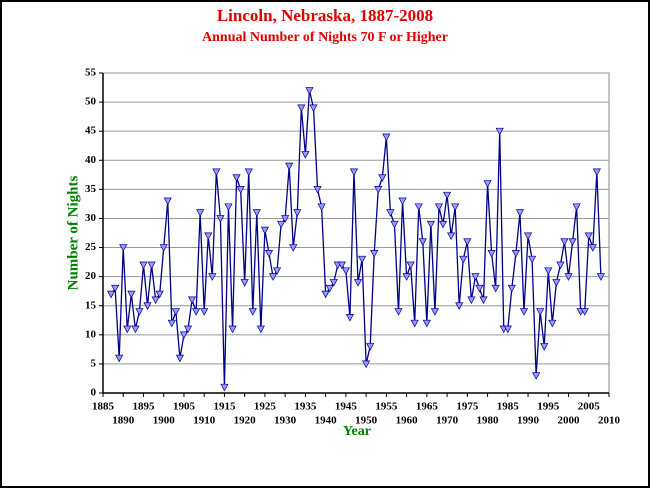  Describe the element at coordinates (357, 431) in the screenshot. I see `x-axis-label: Year` at that location.